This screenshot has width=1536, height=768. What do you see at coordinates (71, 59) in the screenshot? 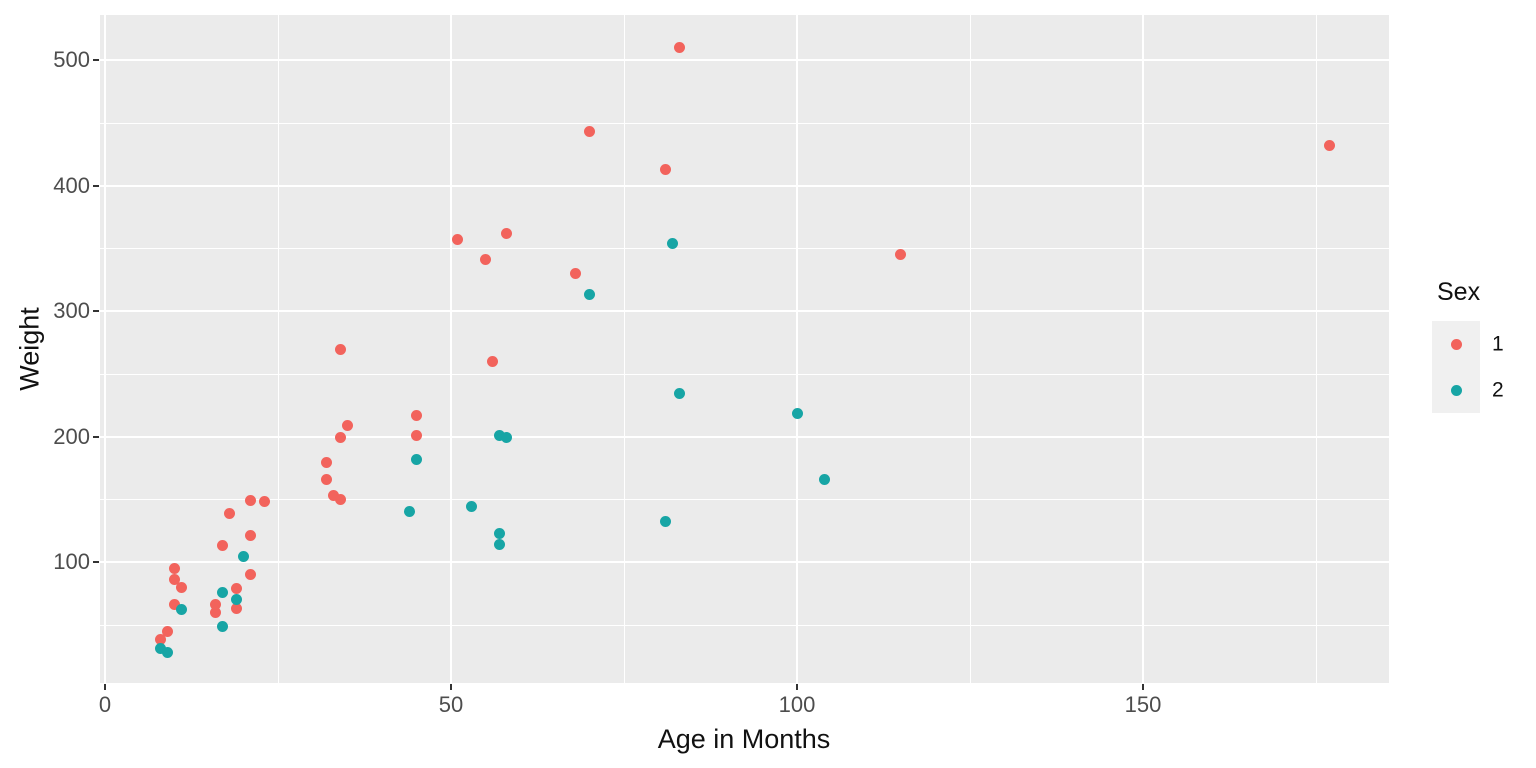
I see `y-tick-label: 500` at bounding box center [71, 59].